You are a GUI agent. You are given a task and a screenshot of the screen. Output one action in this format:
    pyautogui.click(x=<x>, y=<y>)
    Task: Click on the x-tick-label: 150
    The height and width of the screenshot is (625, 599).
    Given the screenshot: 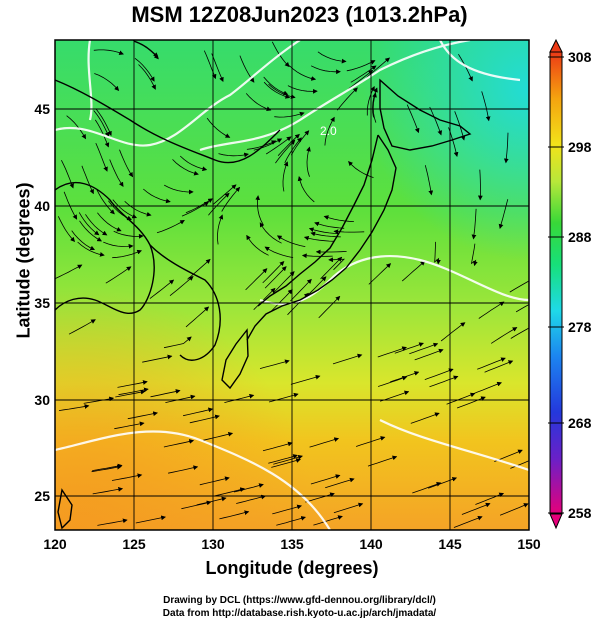 What is the action you would take?
    pyautogui.click(x=529, y=544)
    